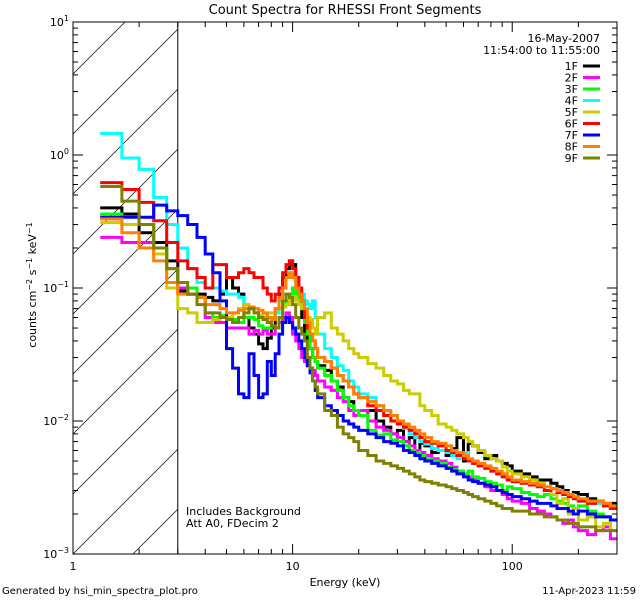 This screenshot has width=640, height=600. I want to click on legend-label-2F: 2F, so click(571, 78).